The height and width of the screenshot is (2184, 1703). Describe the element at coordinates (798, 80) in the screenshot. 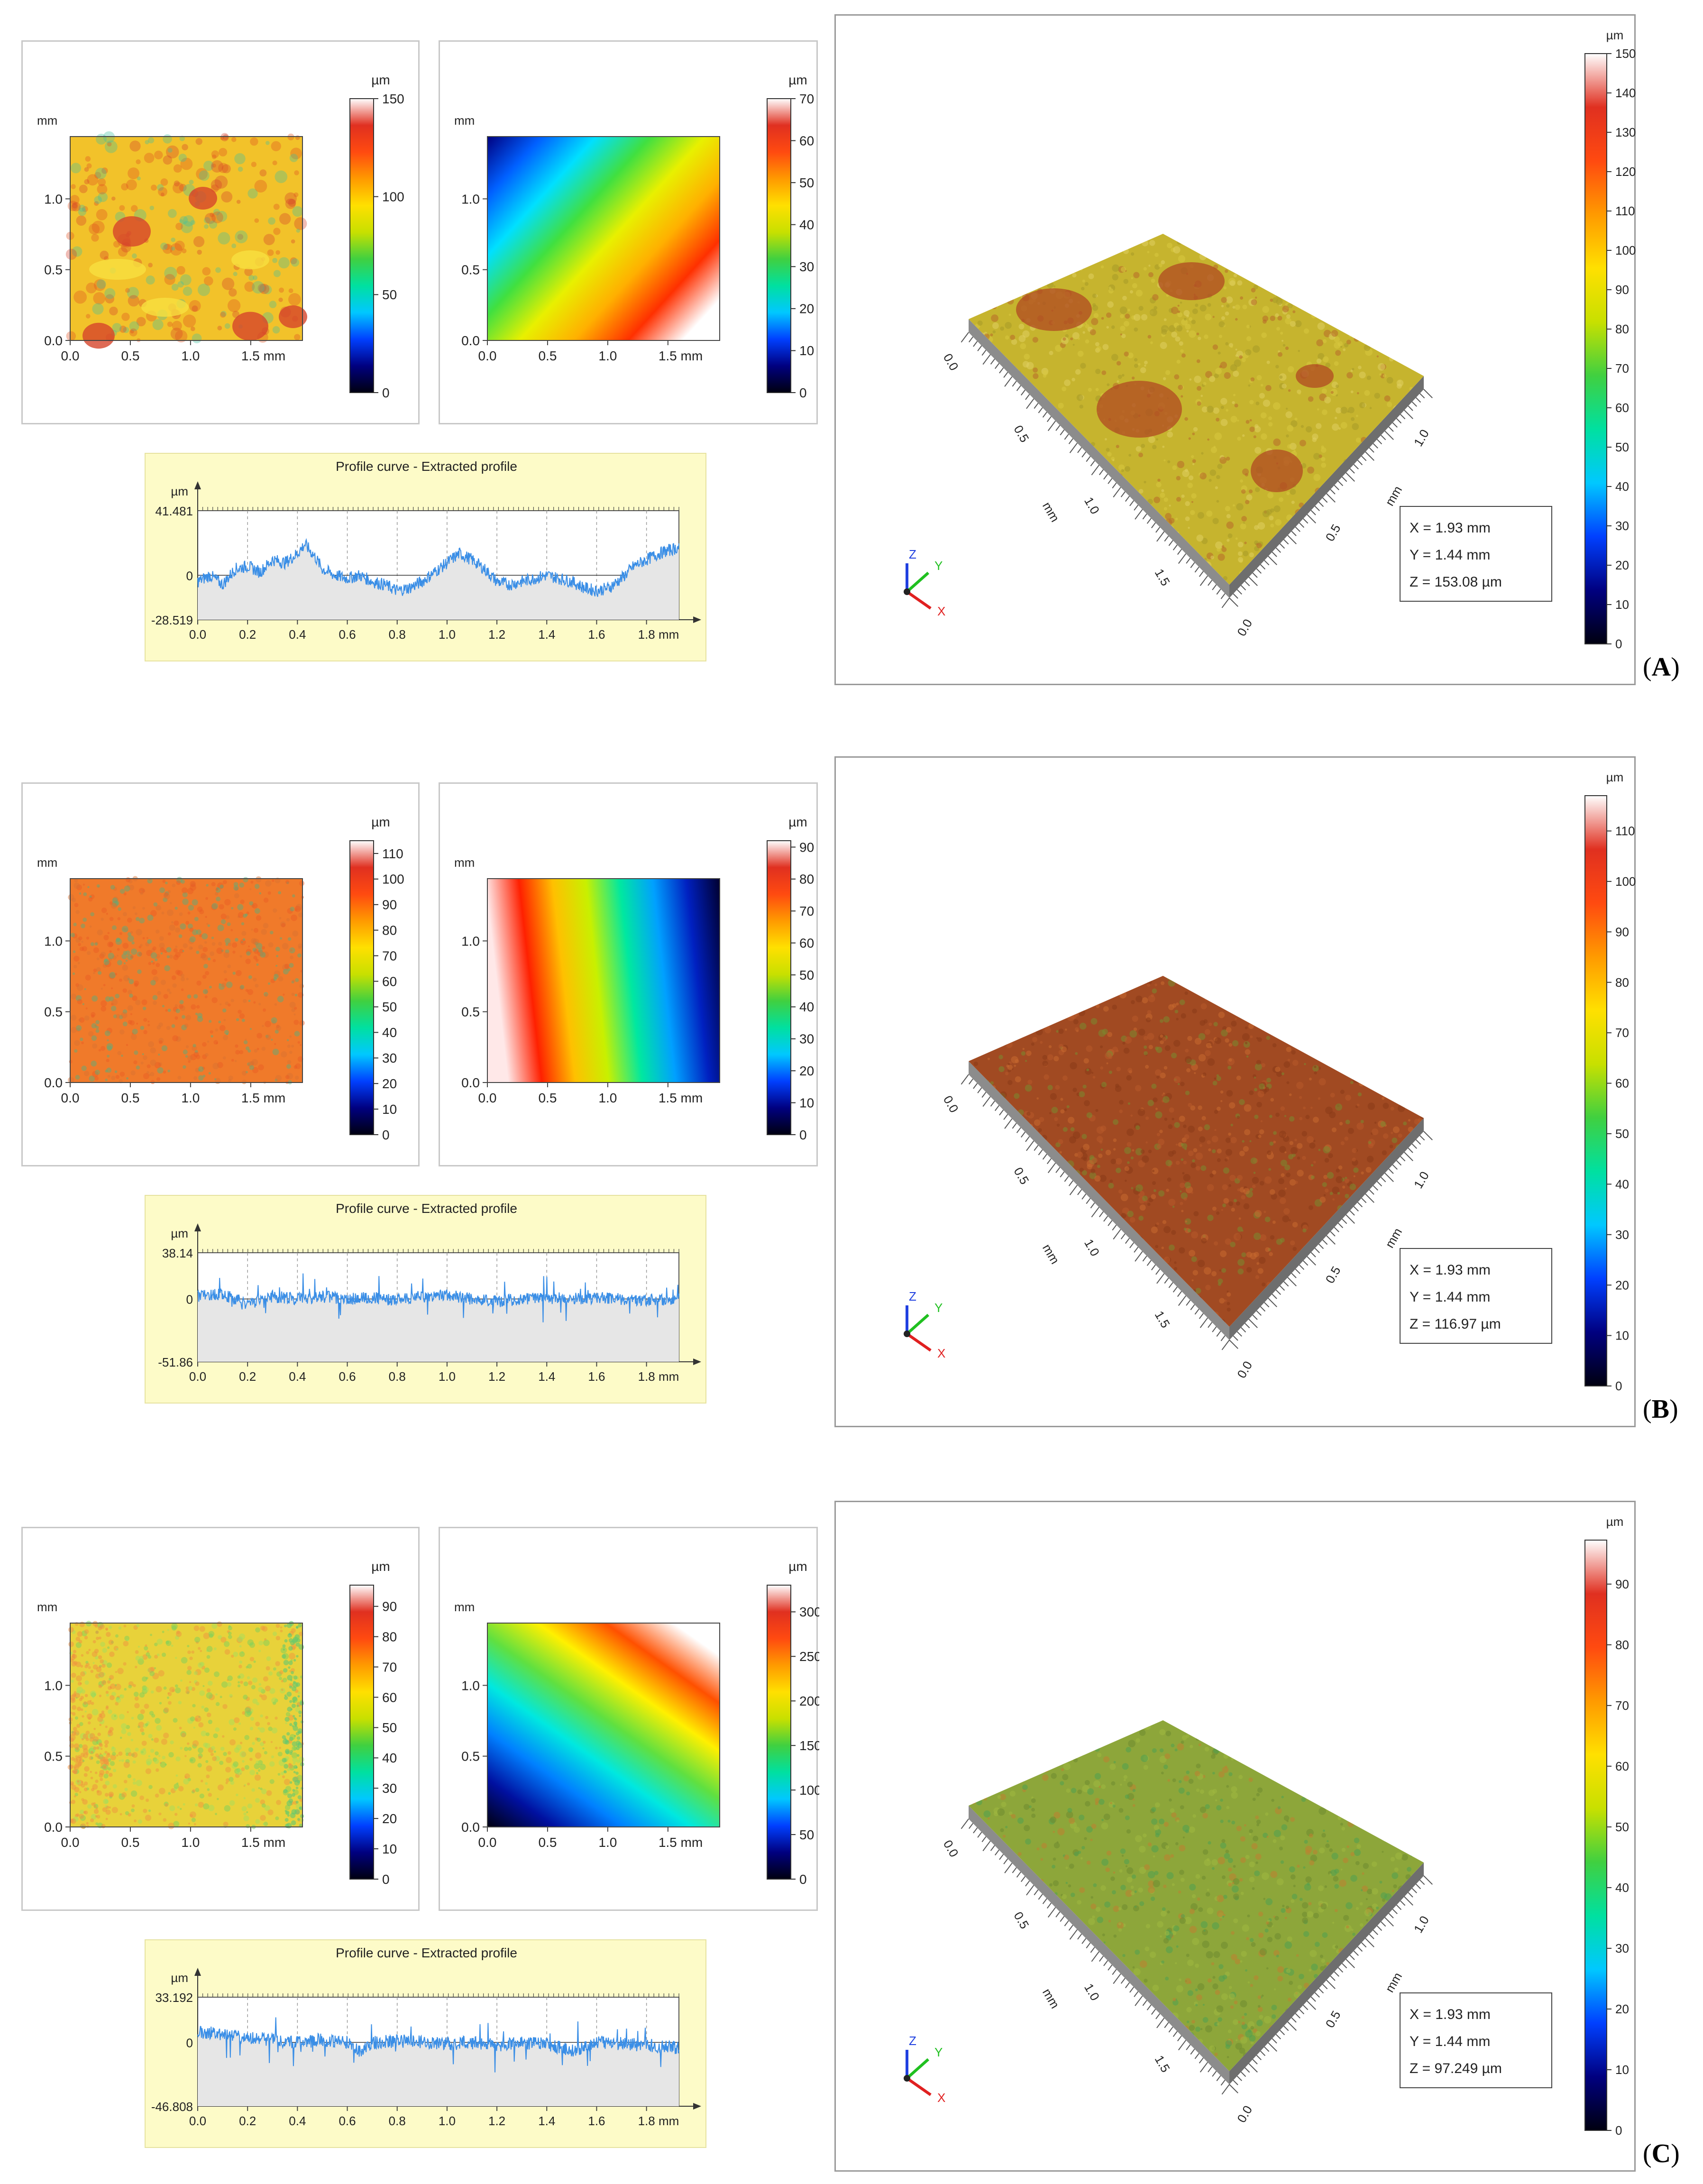

I see `a-form-map-colorbar-unit: µm` at that location.